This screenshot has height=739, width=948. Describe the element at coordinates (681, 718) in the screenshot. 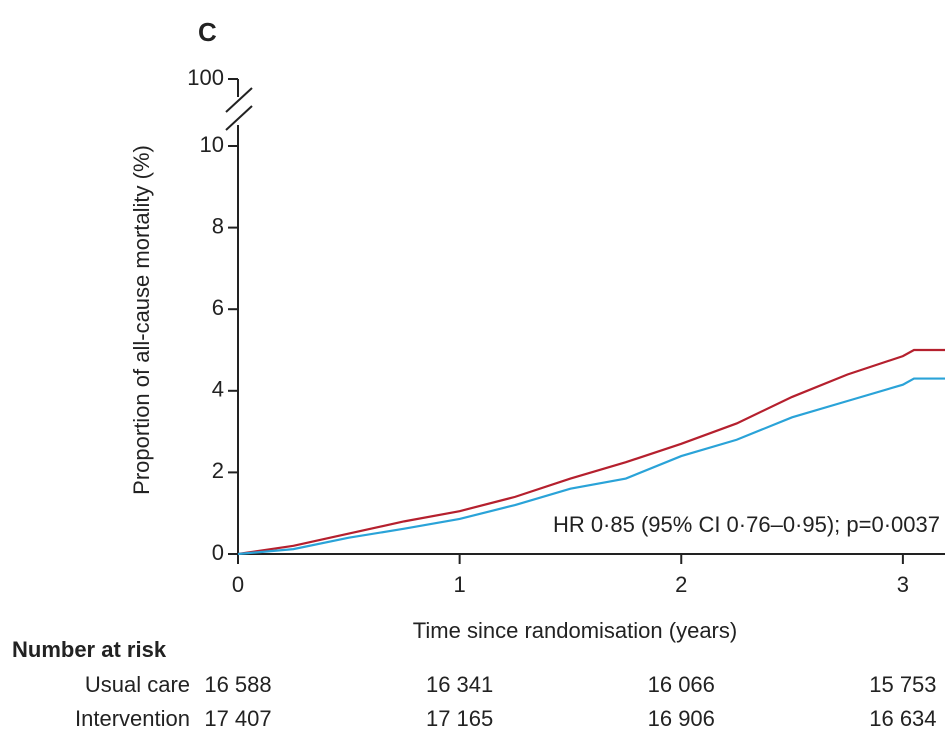

I see `risk-count: 16 906` at that location.